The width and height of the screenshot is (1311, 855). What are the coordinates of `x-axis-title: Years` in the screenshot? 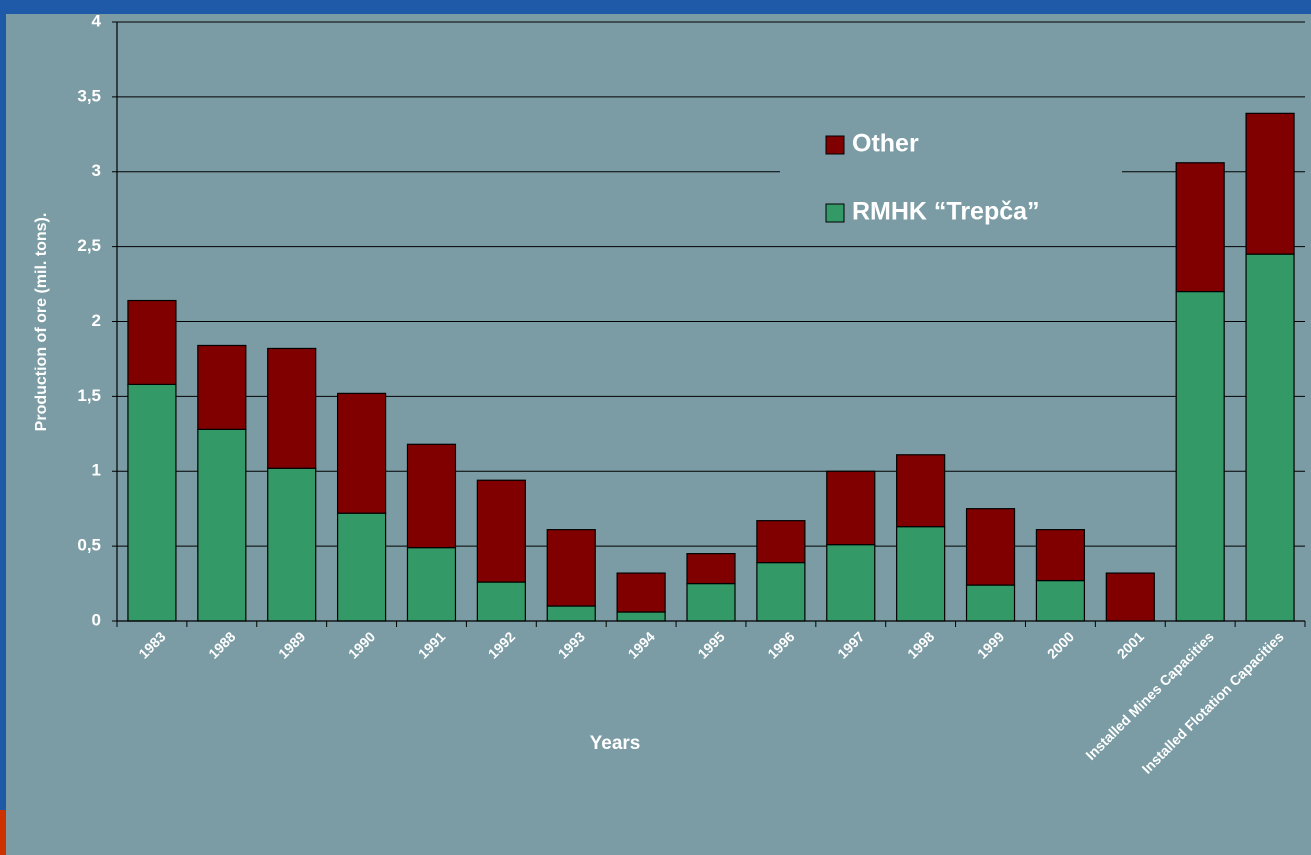 It's located at (615, 743).